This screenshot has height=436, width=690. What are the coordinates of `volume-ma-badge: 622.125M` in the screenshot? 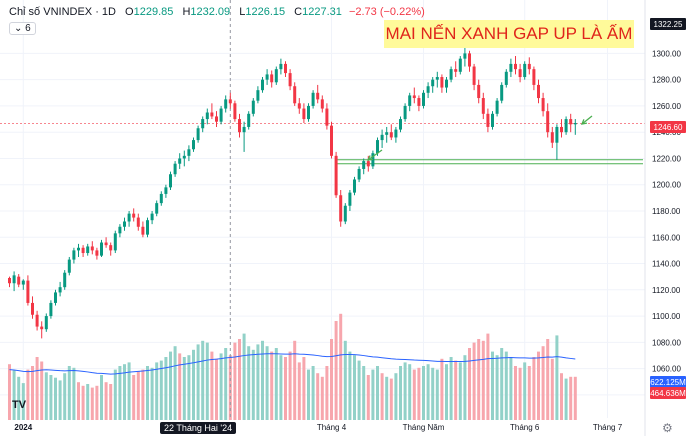 It's located at (668, 382).